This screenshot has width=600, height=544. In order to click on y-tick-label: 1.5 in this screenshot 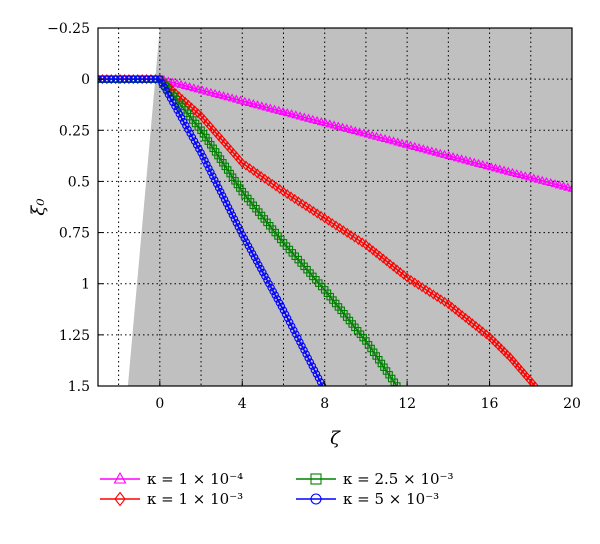, I will do `click(79, 387)`.